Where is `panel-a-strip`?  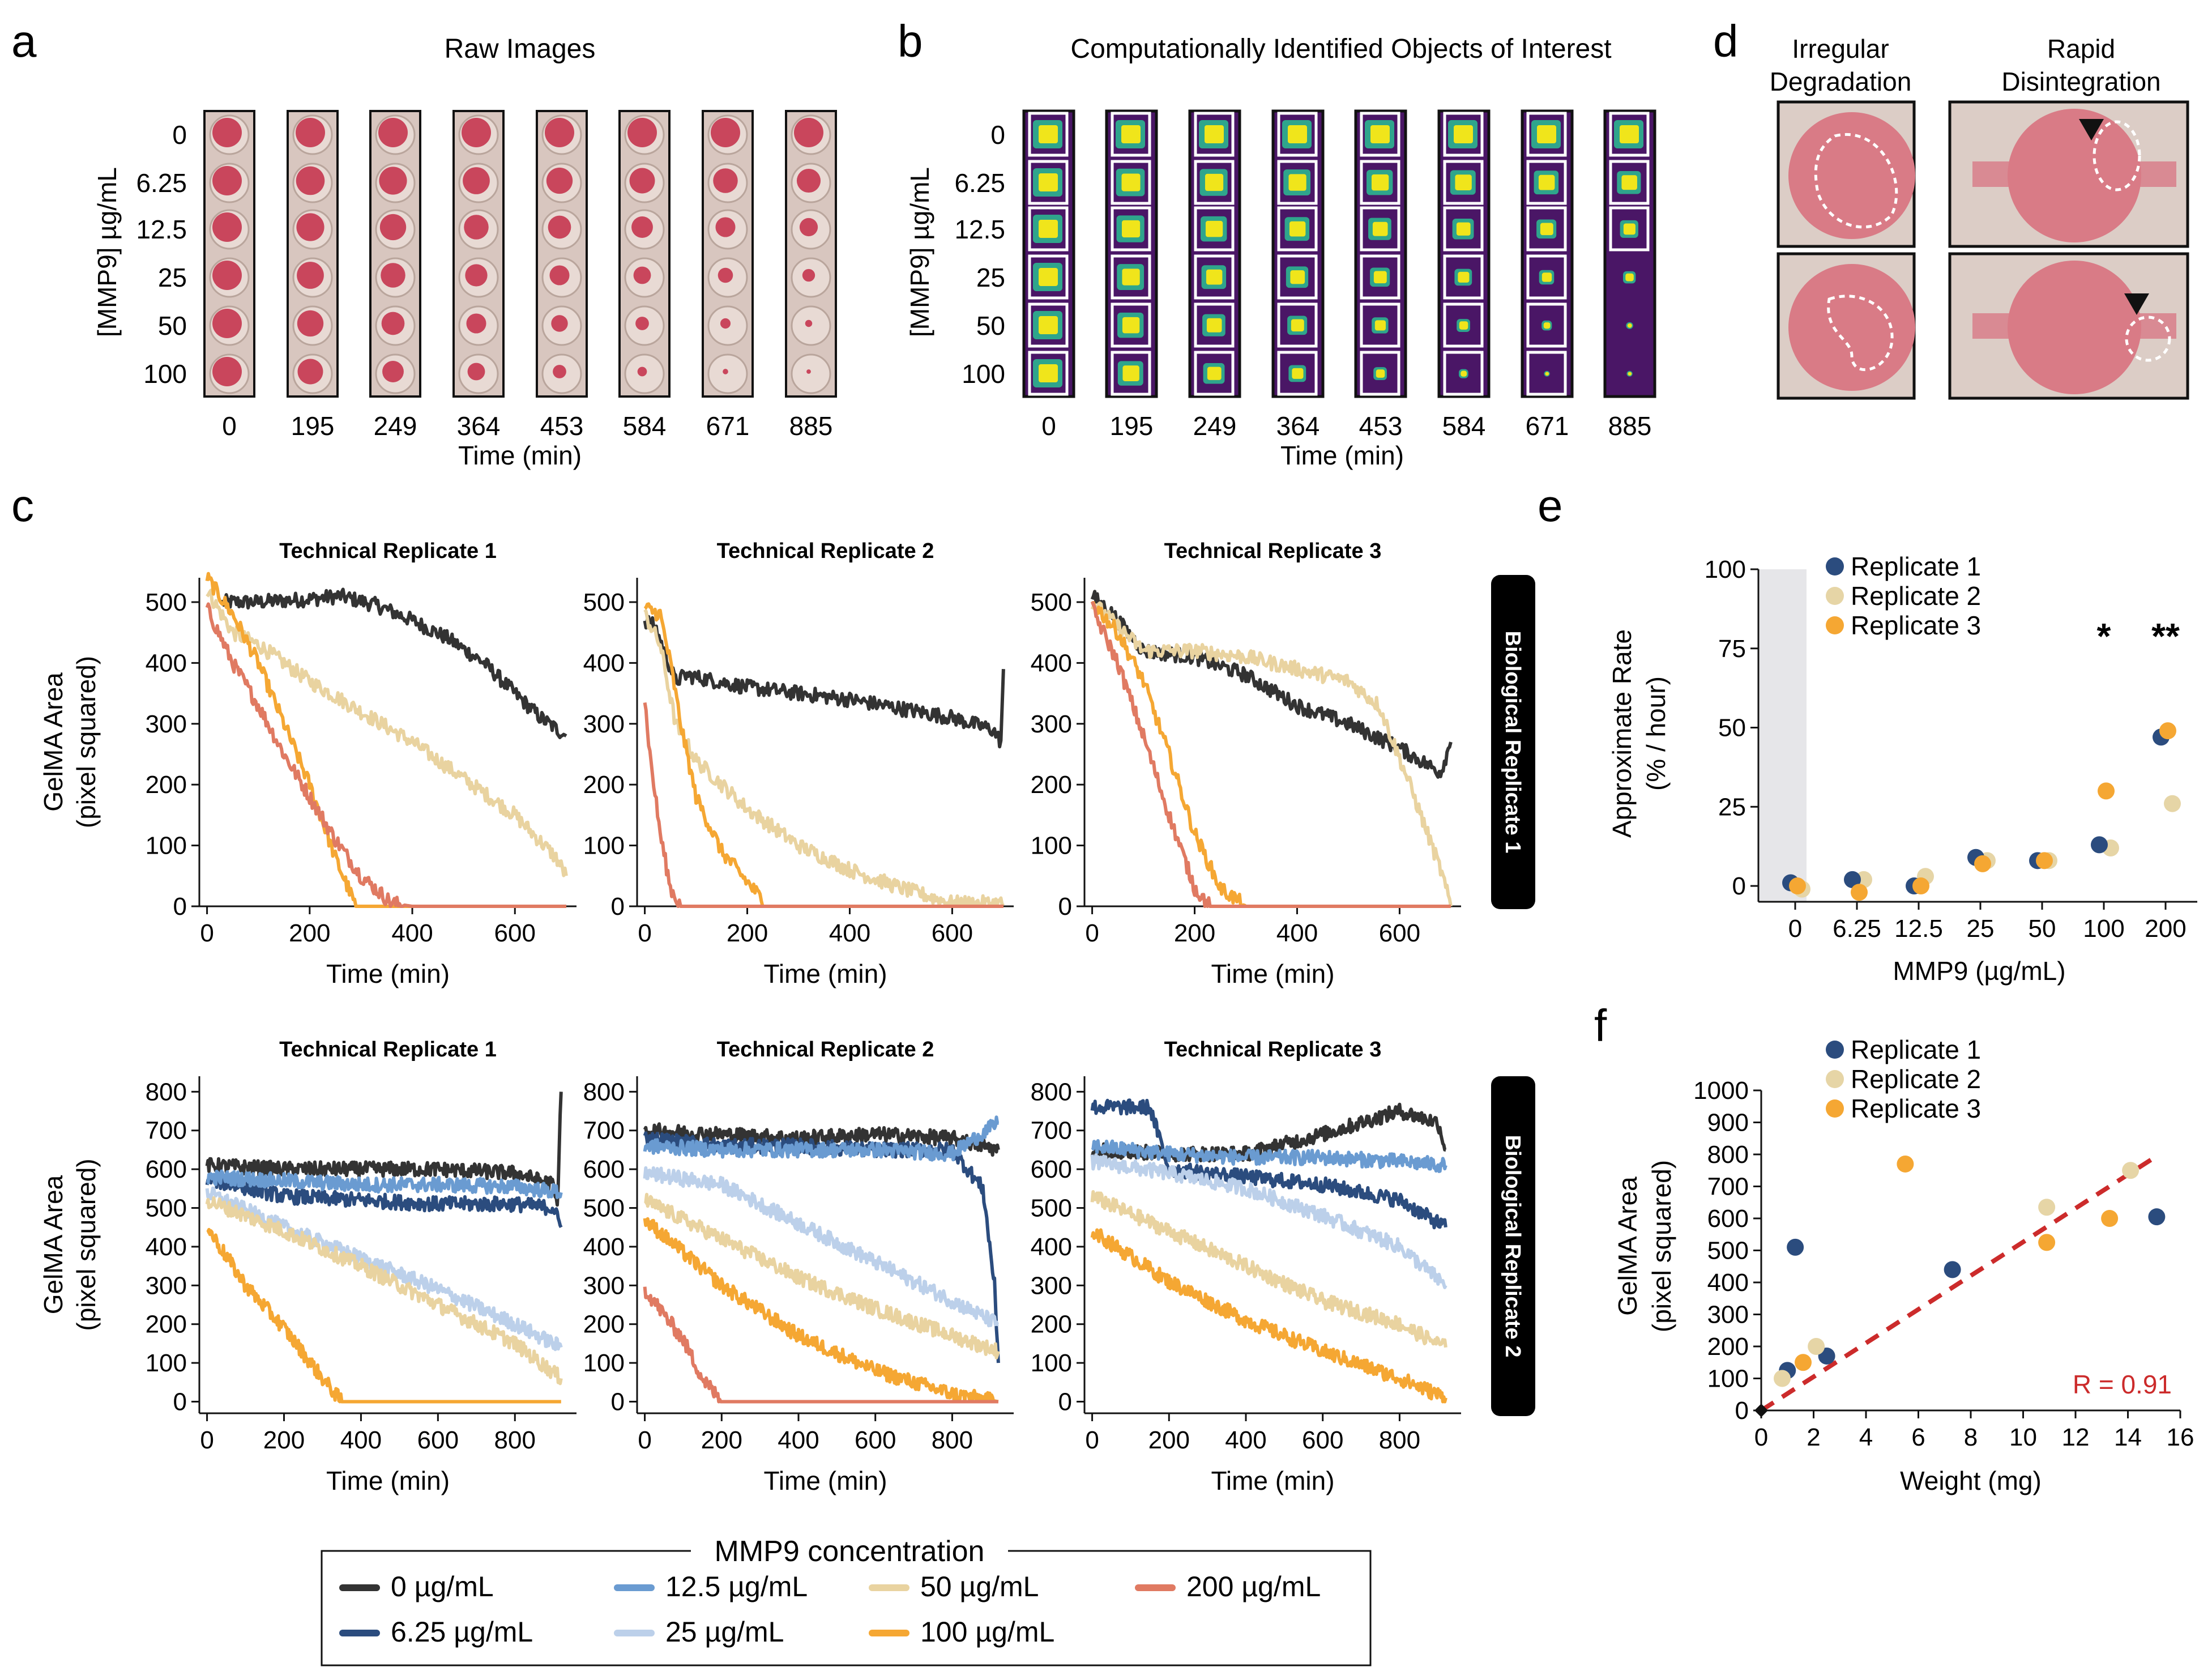
panel-a-strip is located at coordinates (562, 254).